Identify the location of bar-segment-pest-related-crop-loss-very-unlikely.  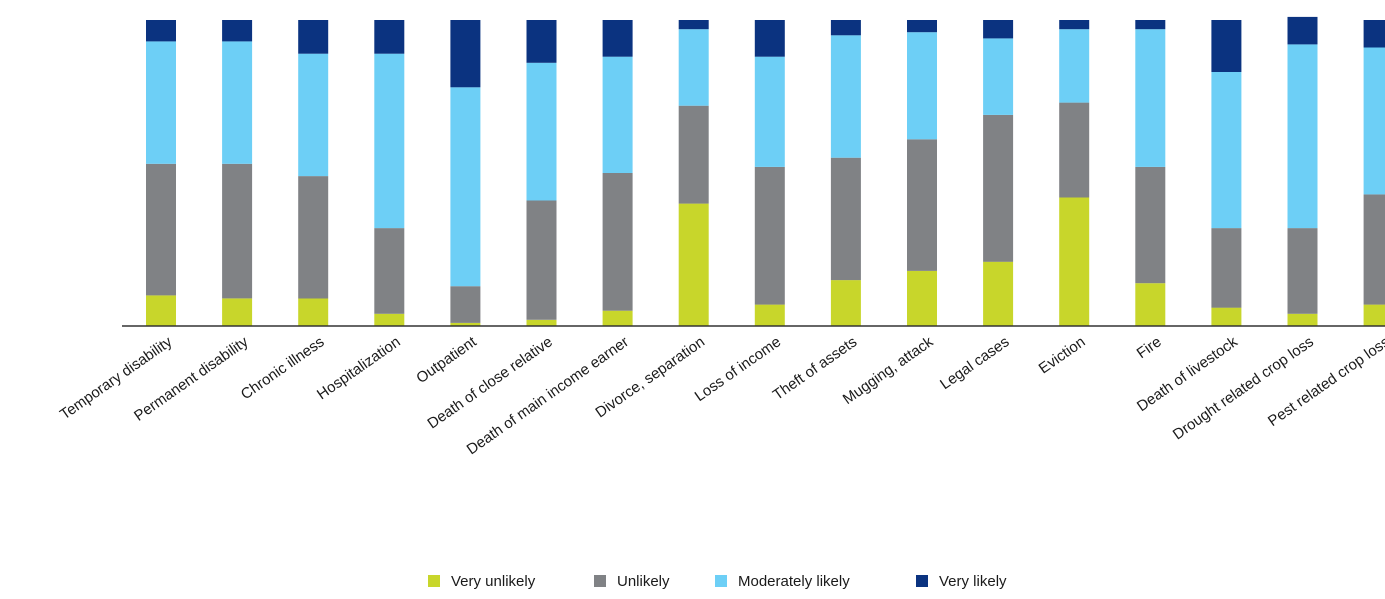
(1374, 315).